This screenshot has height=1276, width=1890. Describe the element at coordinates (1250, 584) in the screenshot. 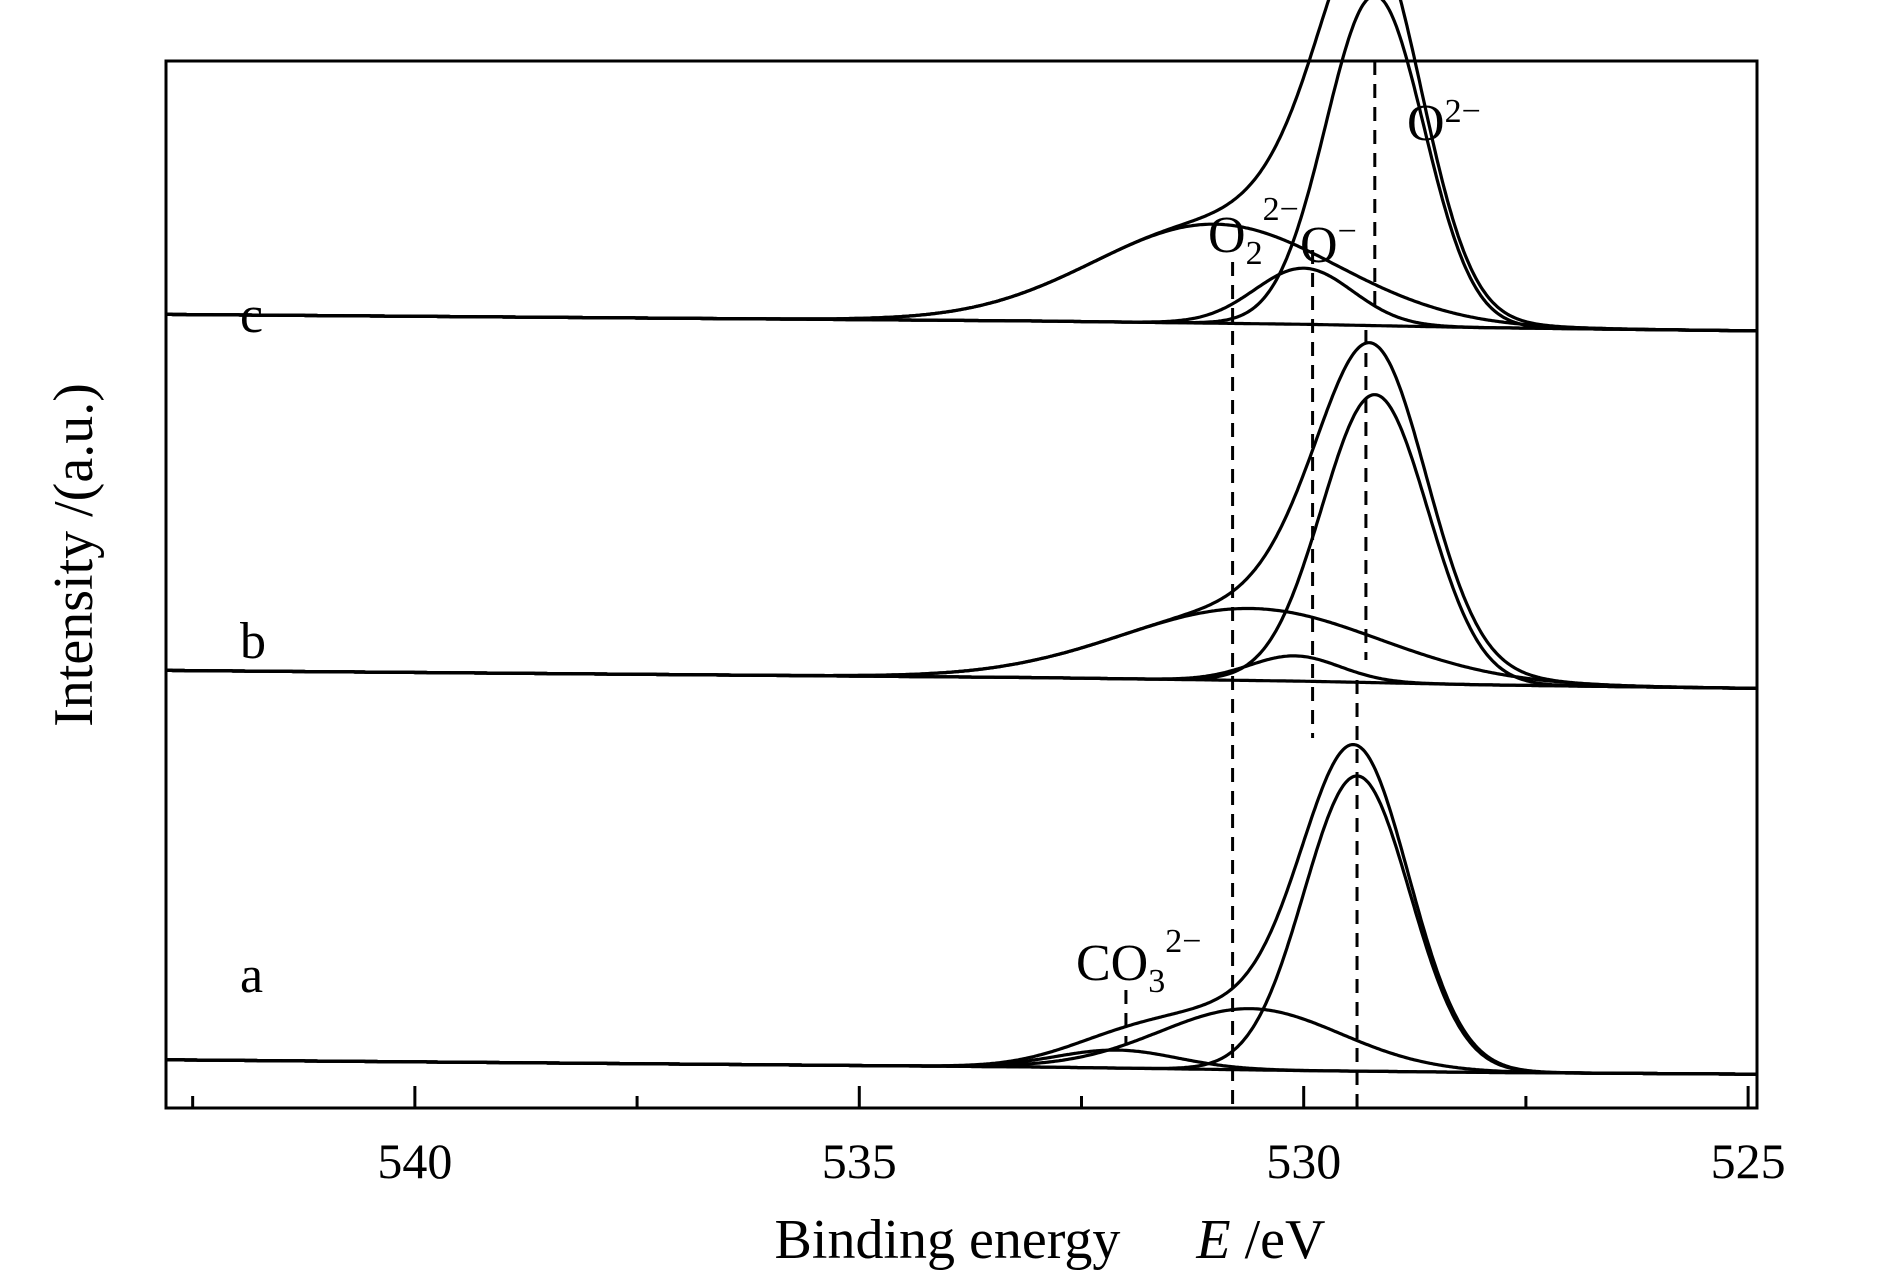

I see `reference-lines` at that location.